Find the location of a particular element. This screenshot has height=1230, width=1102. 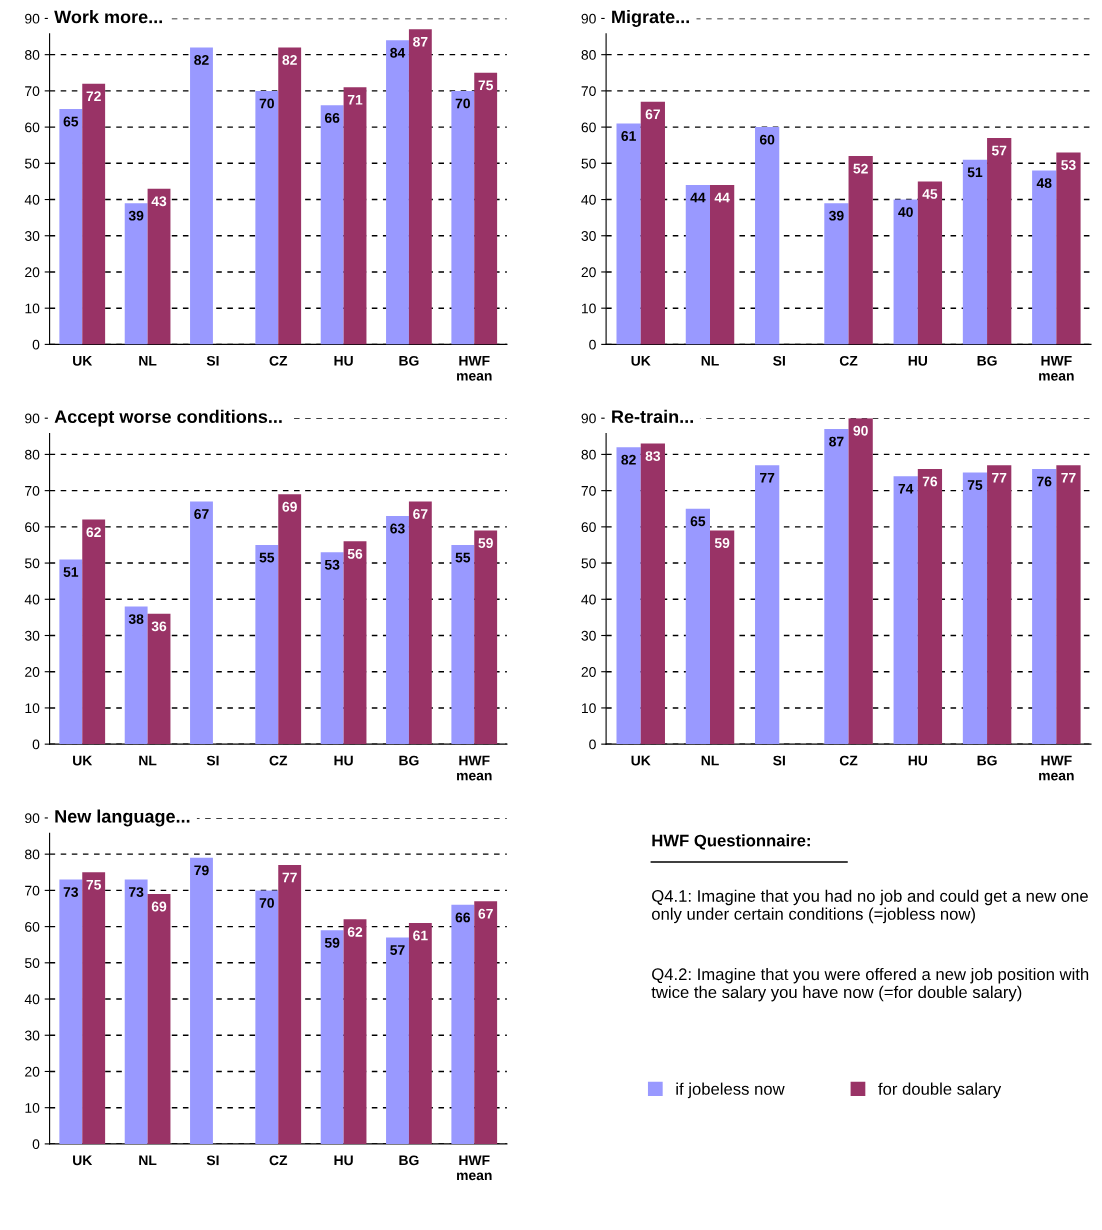

data-label: 82 is located at coordinates (289, 60).